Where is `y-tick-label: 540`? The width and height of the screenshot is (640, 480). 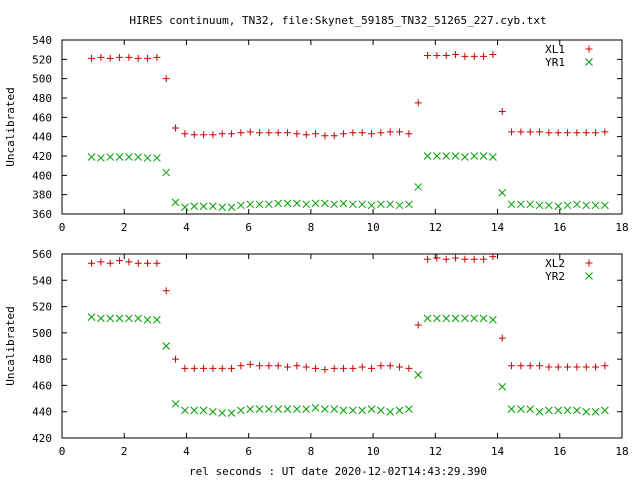 y-tick-label: 540 is located at coordinates (42, 40).